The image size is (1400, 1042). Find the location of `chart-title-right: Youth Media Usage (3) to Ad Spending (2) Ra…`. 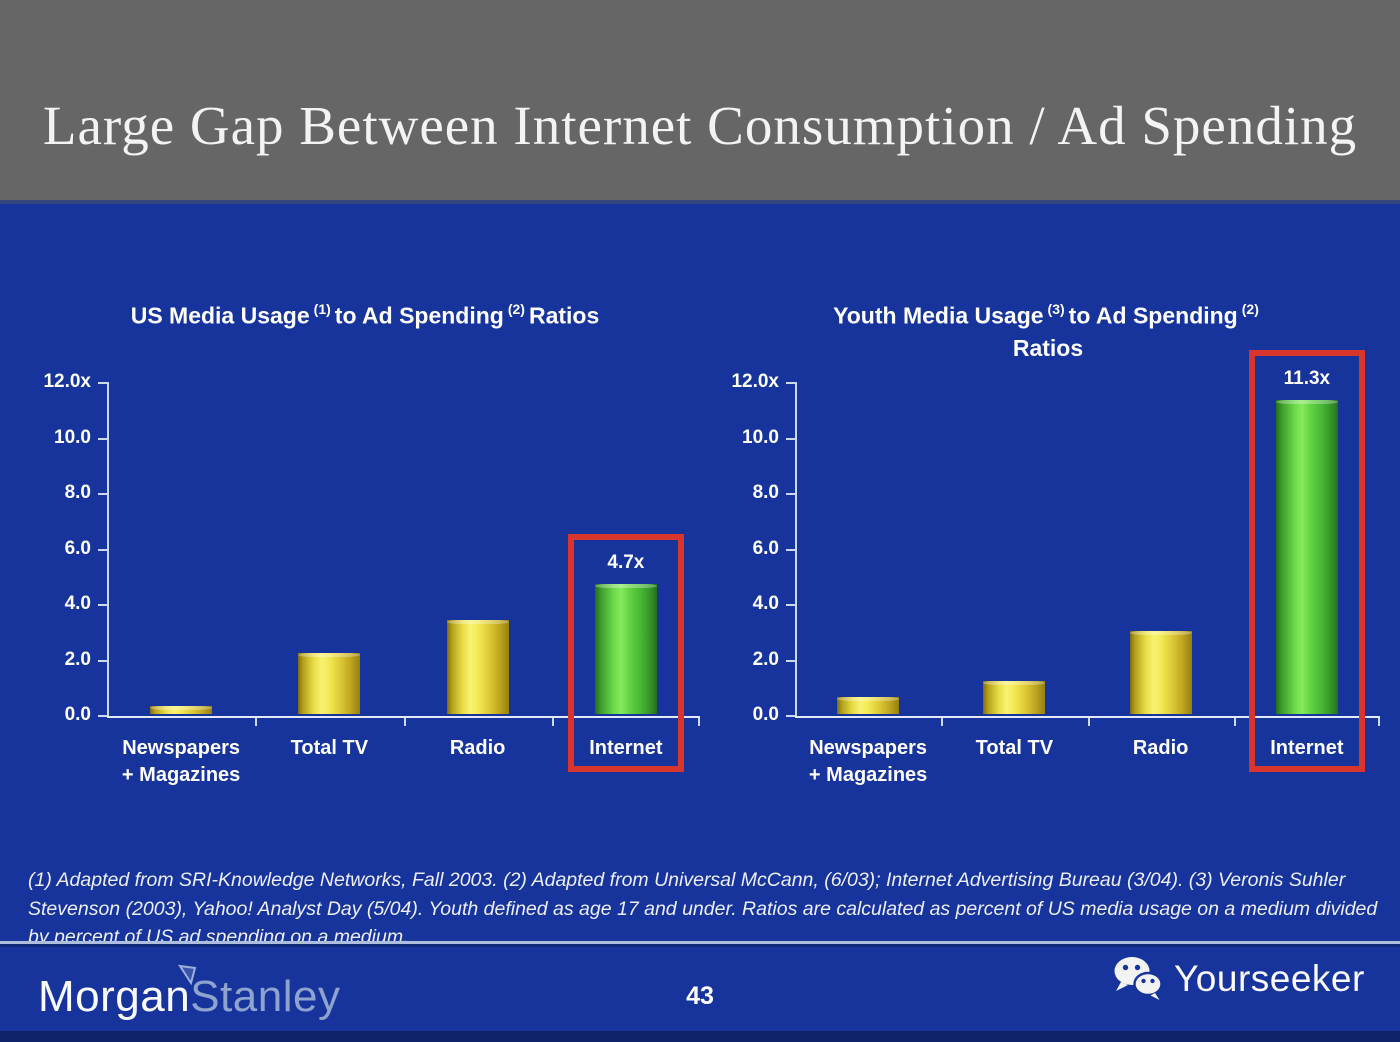

chart-title-right: Youth Media Usage (3) to Ad Spending (2) Ra… is located at coordinates (1048, 329).